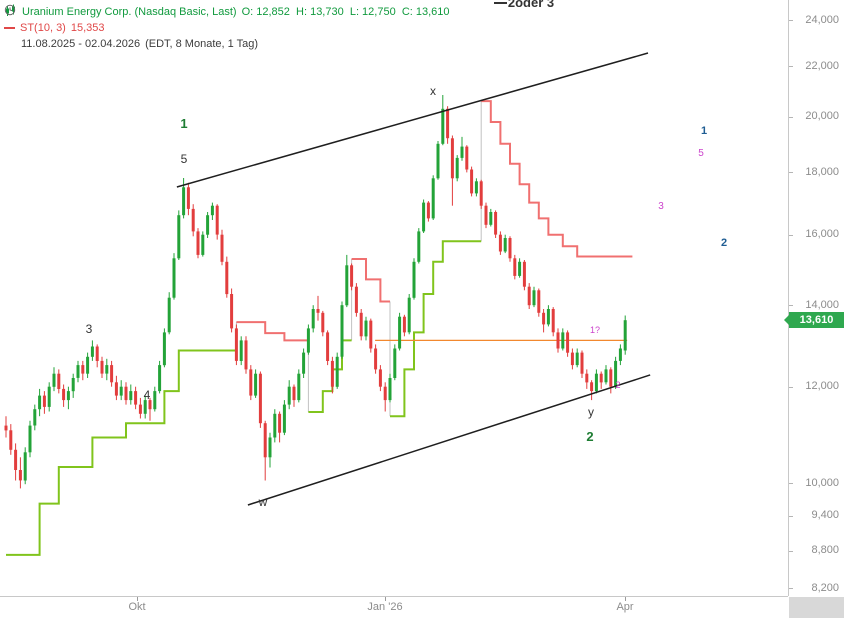 This screenshot has width=844, height=618. I want to click on wave-label: 2oder 3, so click(531, 5).